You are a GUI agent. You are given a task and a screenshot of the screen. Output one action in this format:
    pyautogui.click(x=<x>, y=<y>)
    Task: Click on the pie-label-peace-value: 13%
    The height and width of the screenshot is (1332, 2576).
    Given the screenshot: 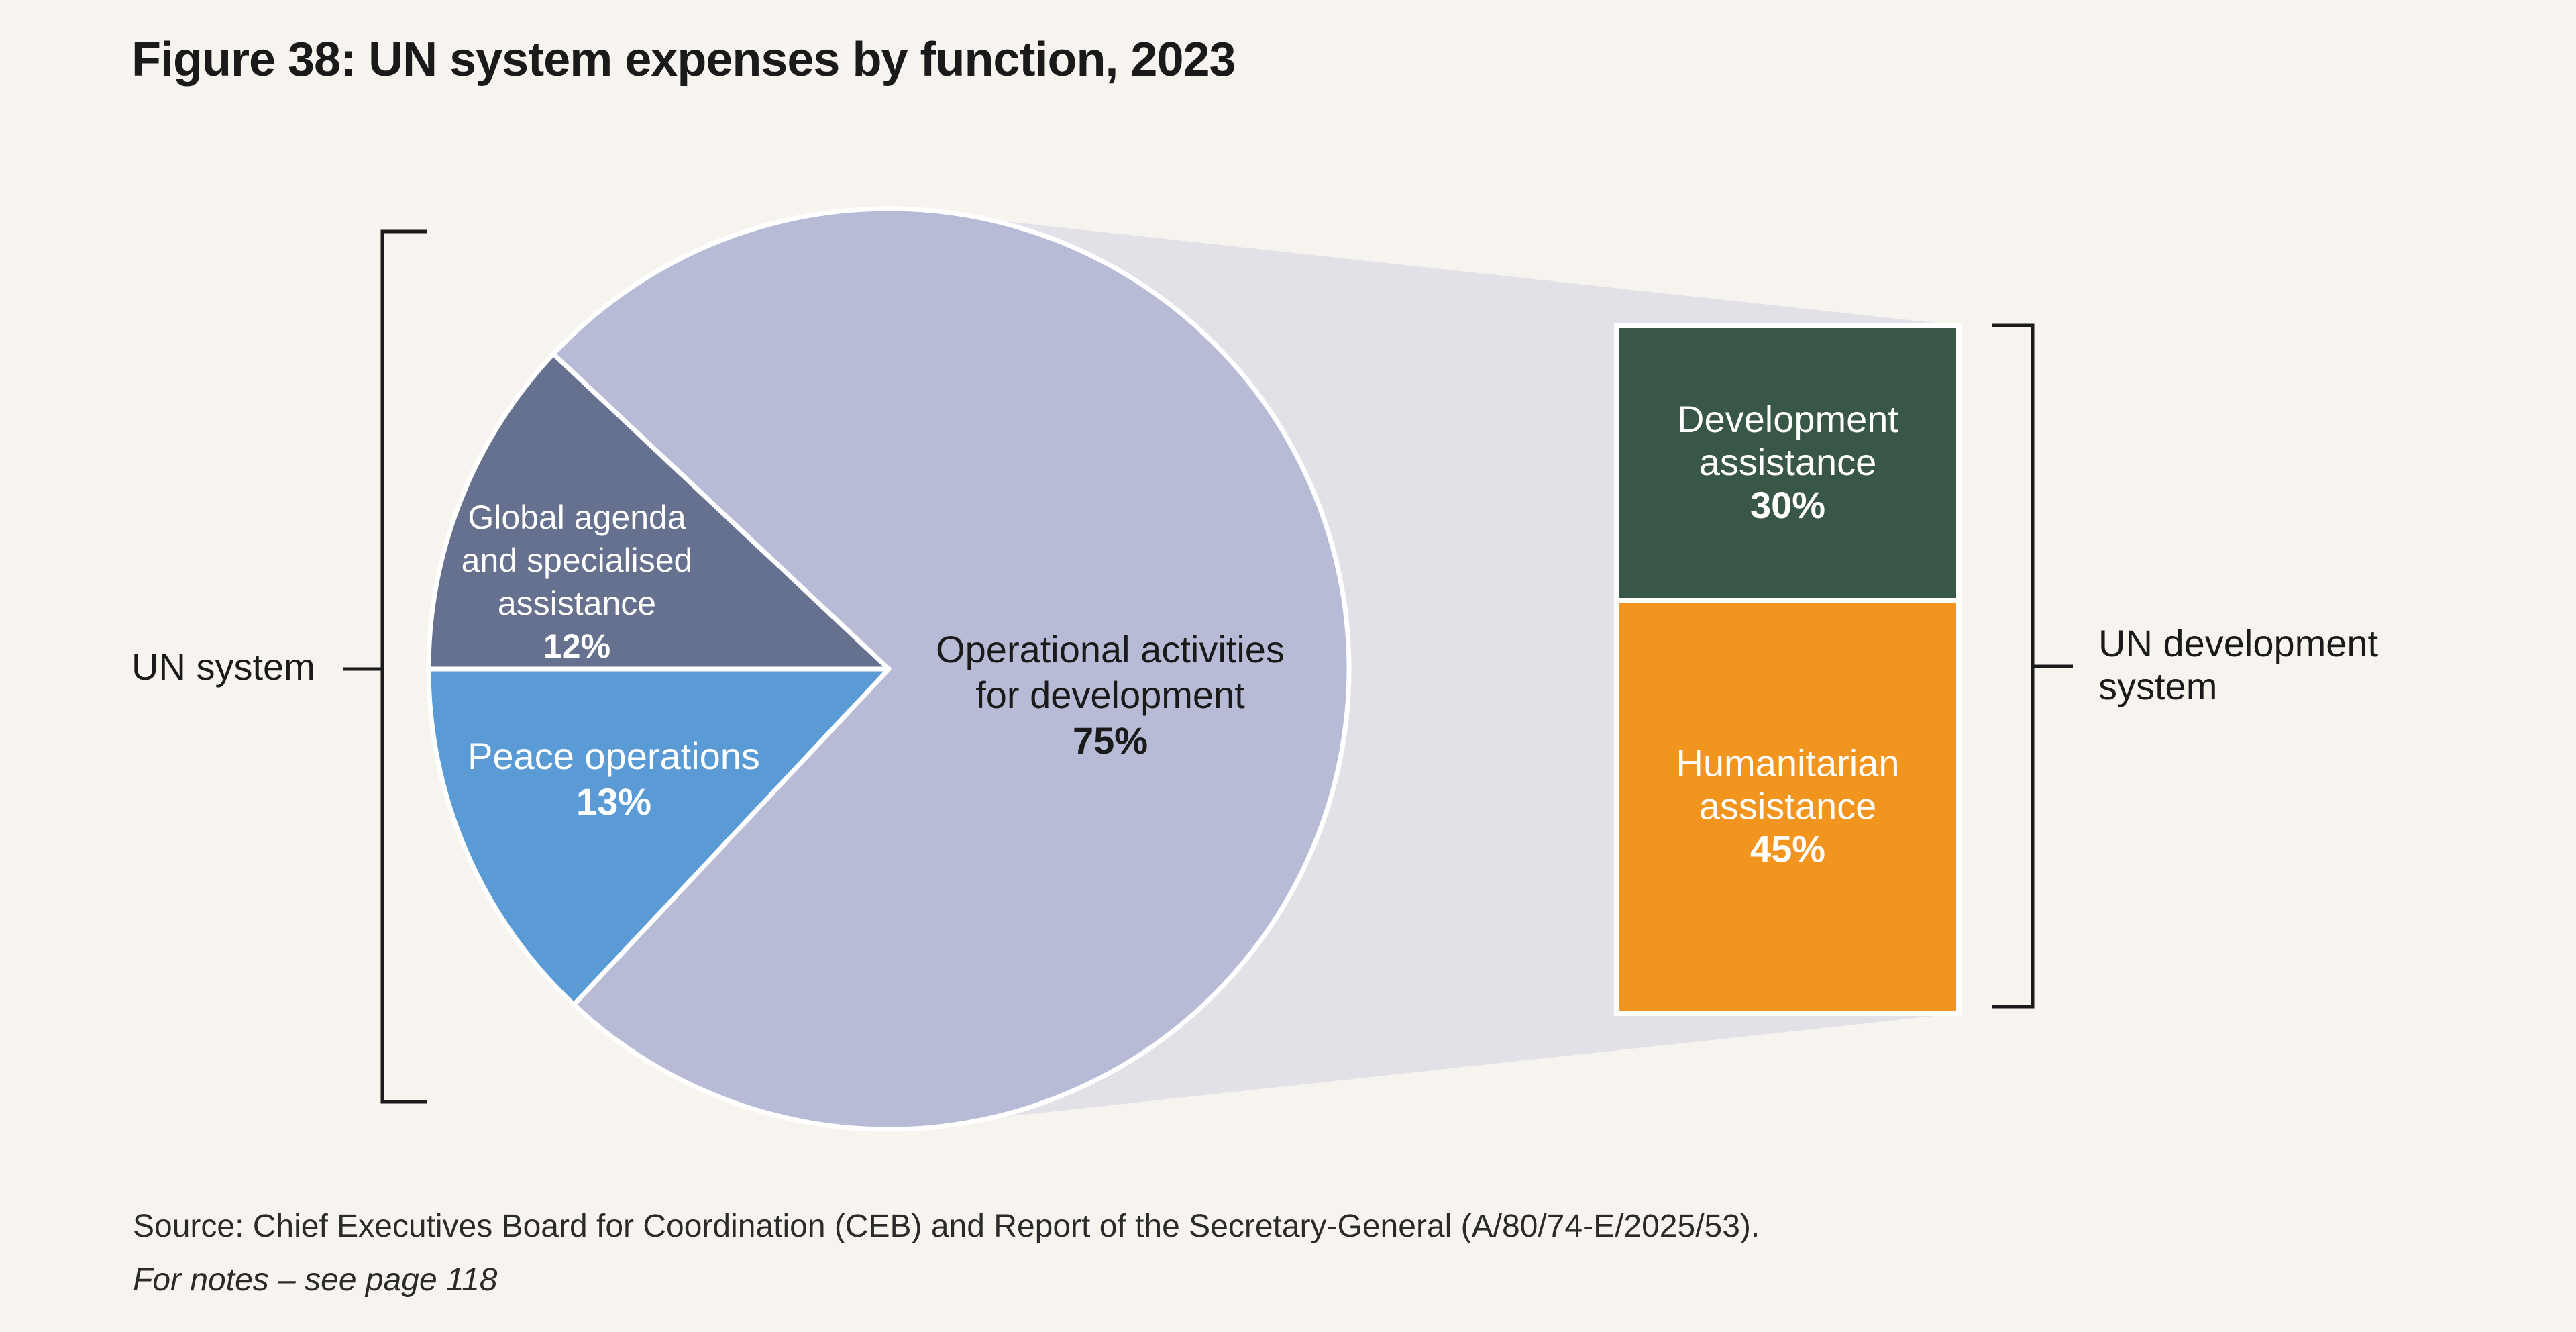 What is the action you would take?
    pyautogui.click(x=613, y=801)
    